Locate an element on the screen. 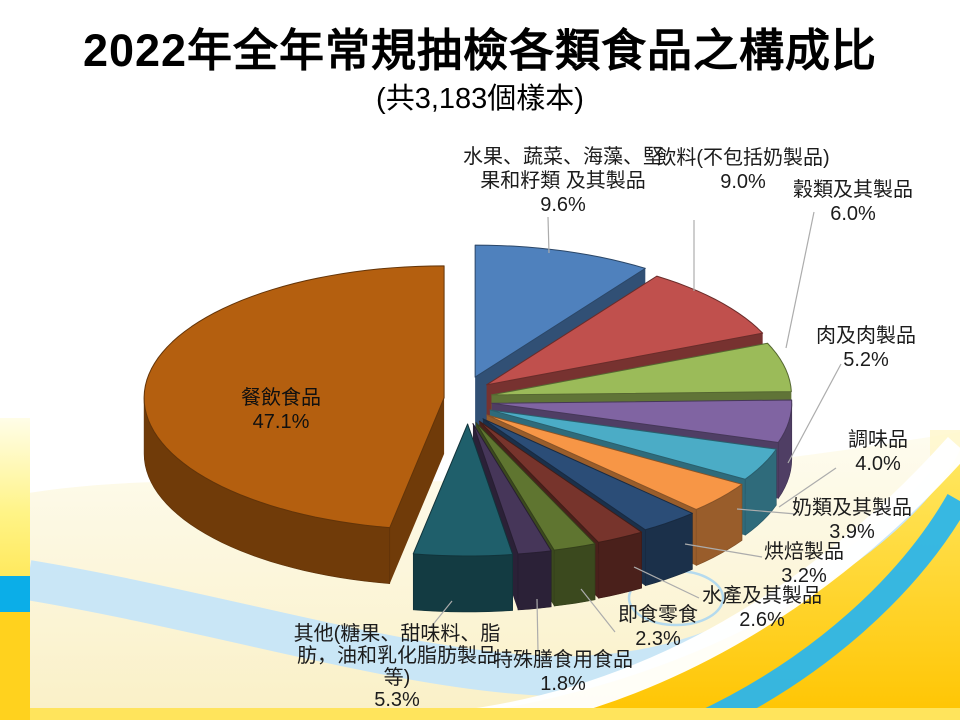 This screenshot has height=720, width=960. pie-slice-4-top-face is located at coordinates (633, 444).